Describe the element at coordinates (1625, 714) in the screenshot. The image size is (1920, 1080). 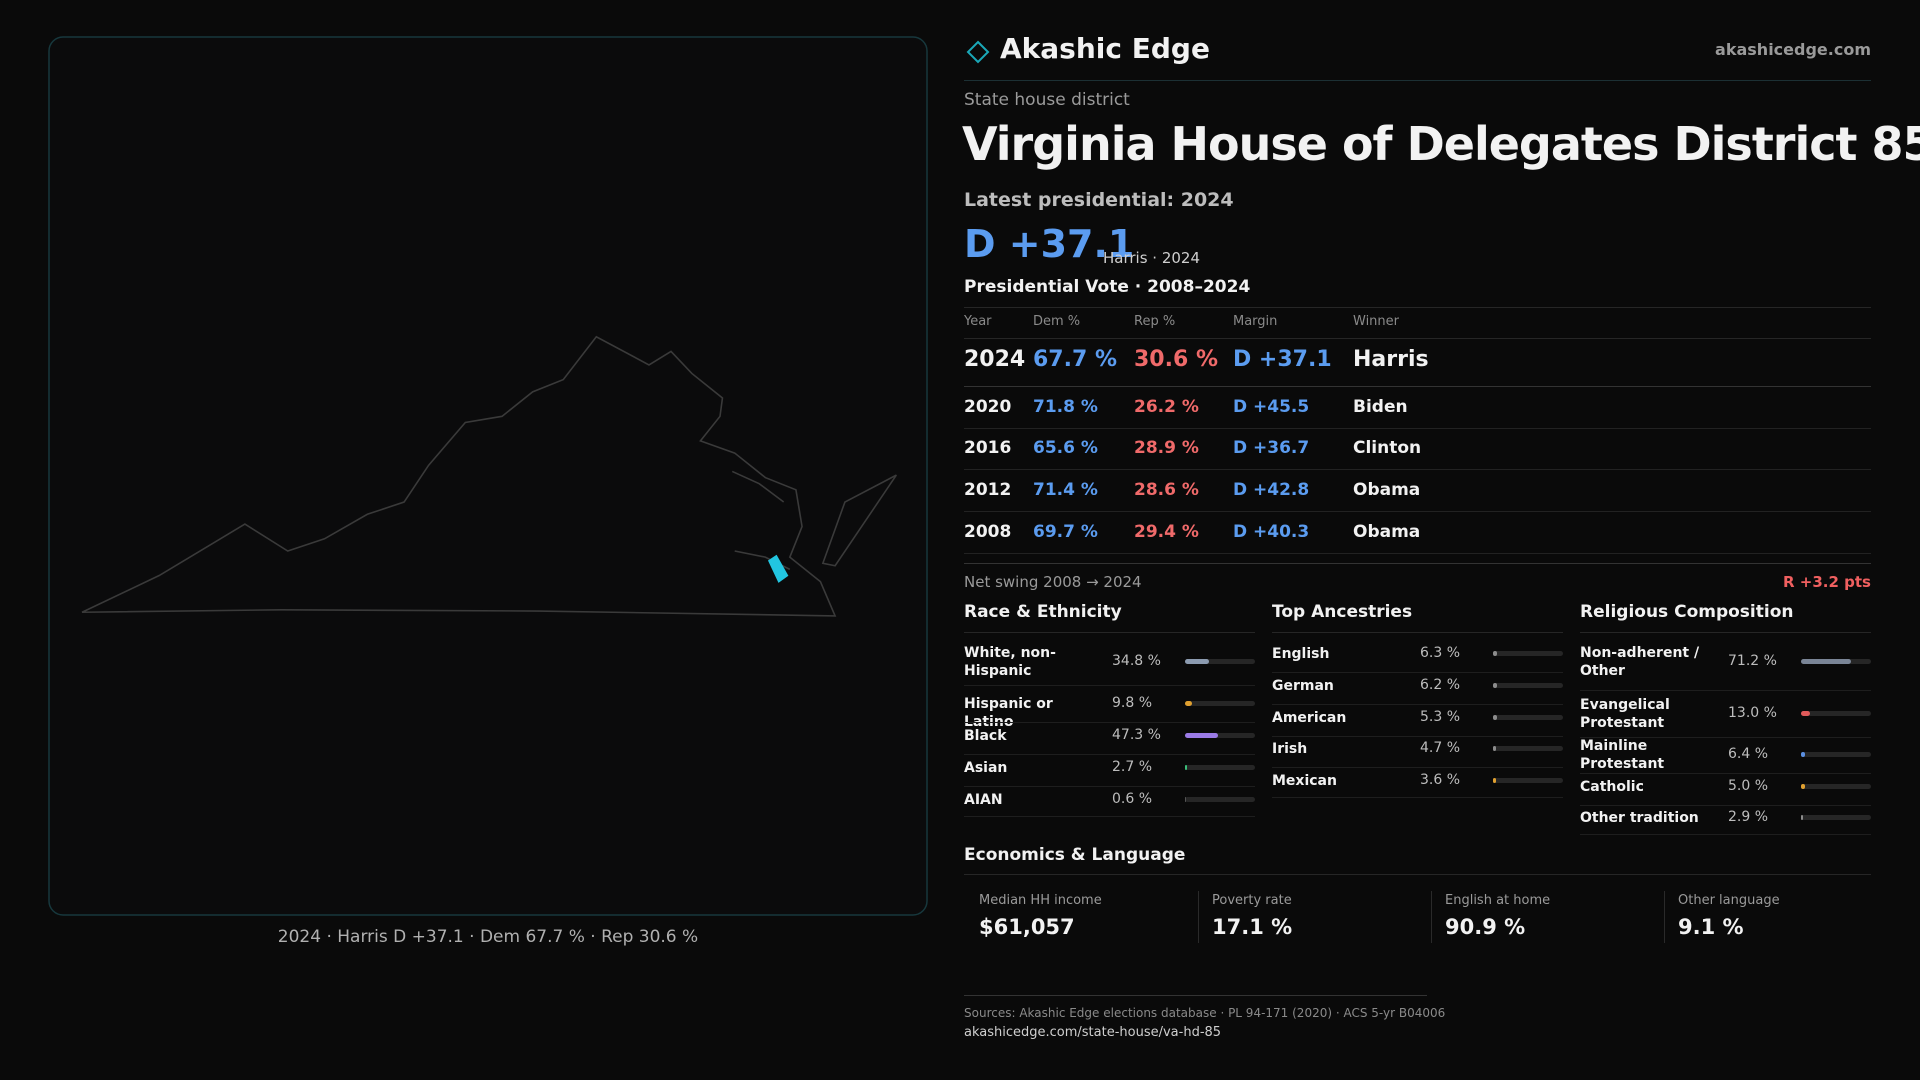
I see `row-label: Evangelical Protestant` at that location.